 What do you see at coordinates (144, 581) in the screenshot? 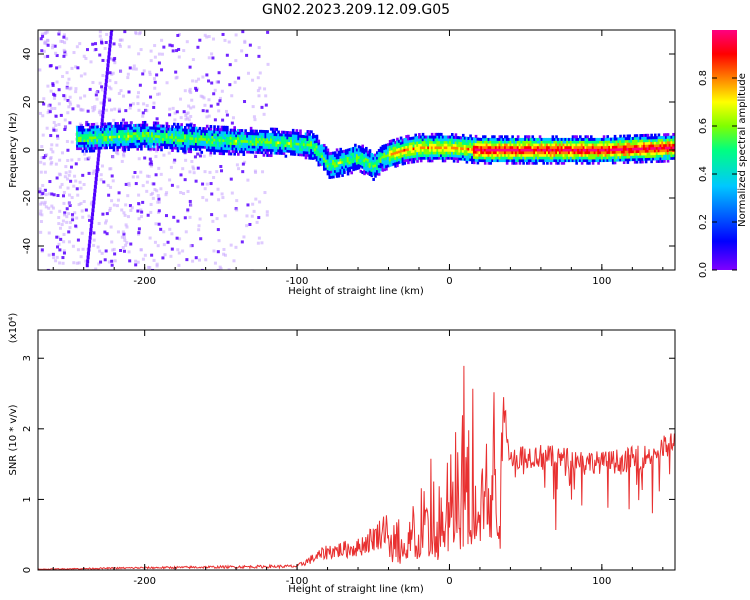
I see `x-tick-label: -200` at bounding box center [144, 581].